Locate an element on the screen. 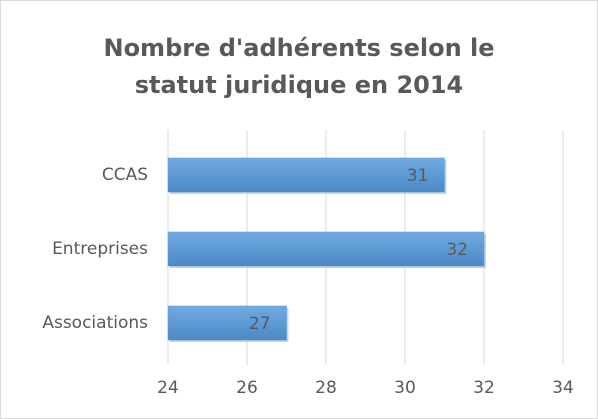  data-label: 32 is located at coordinates (457, 250).